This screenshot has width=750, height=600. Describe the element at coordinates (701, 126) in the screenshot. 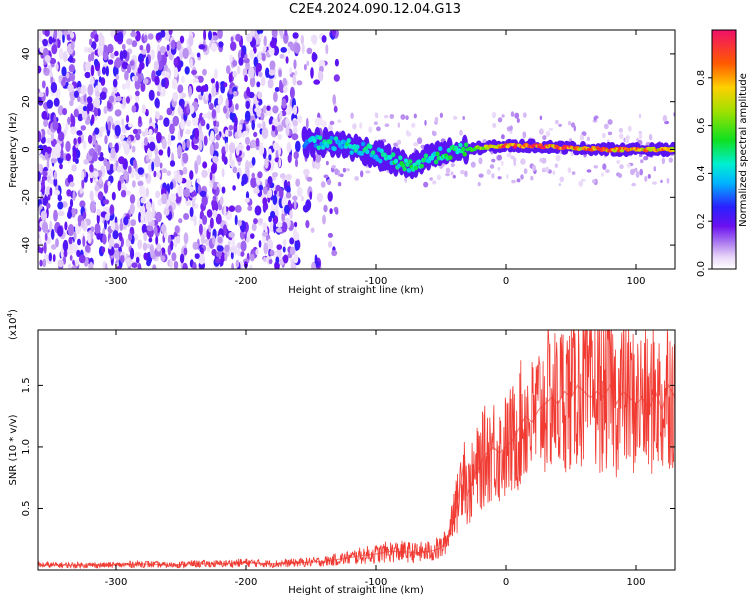

I see `colorbar-tick-label: 0.6` at that location.